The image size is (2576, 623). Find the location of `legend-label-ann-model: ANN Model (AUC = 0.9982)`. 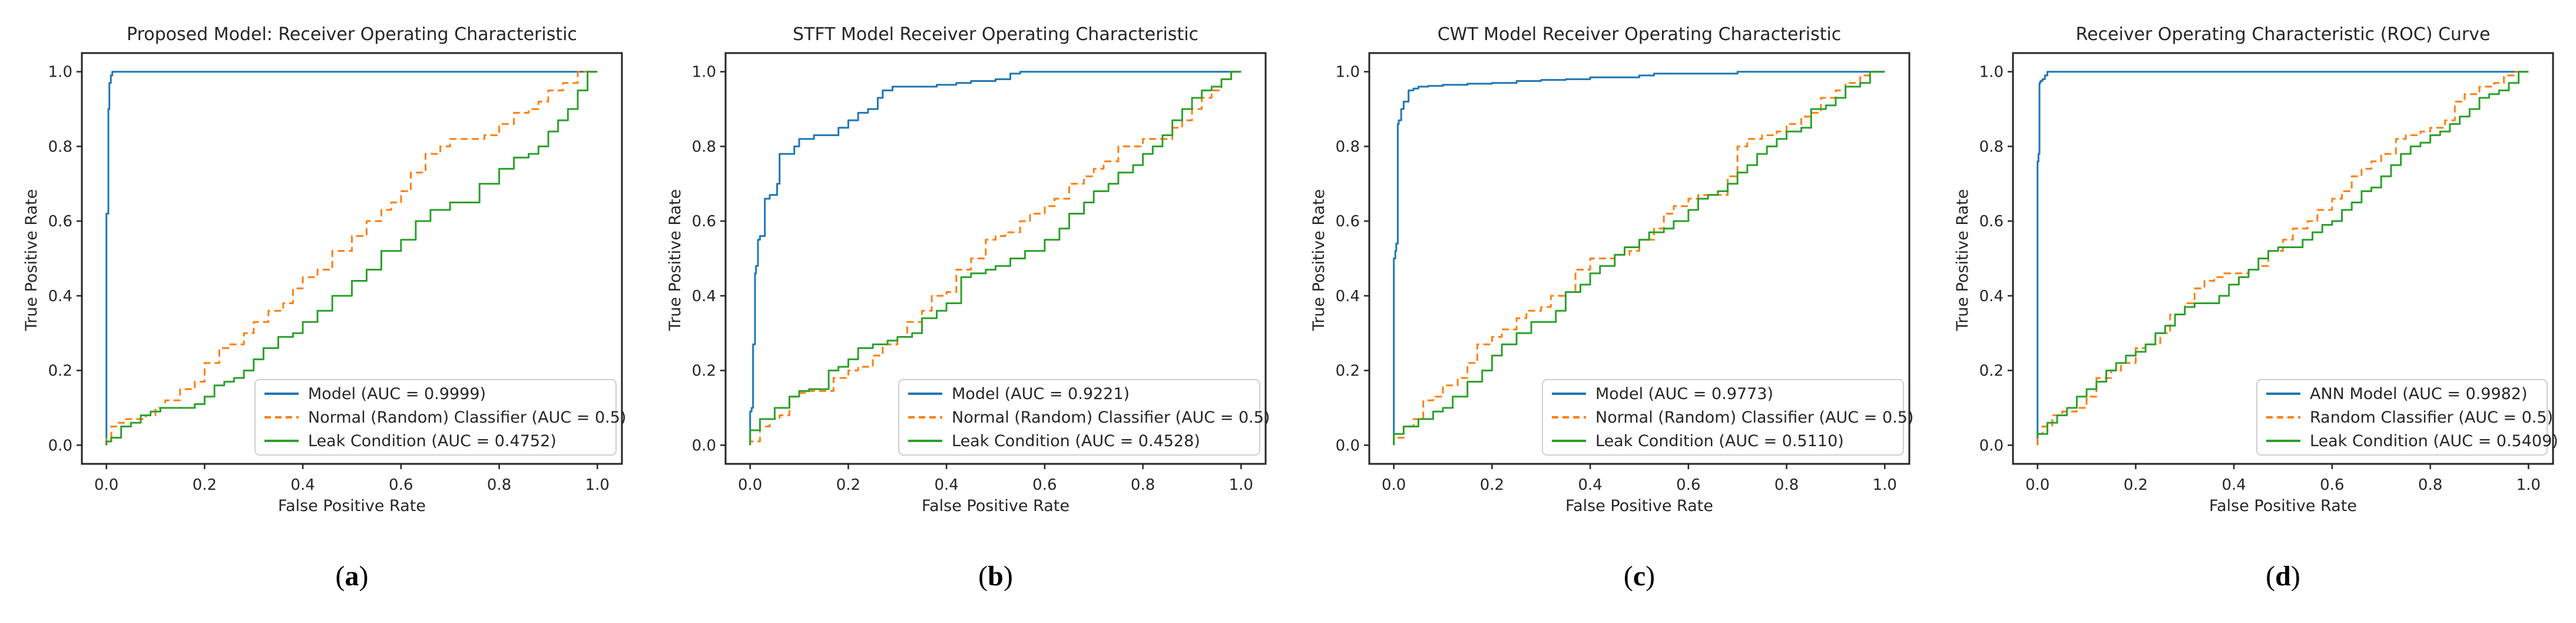

legend-label-ann-model: ANN Model (AUC = 0.9982) is located at coordinates (2419, 394).